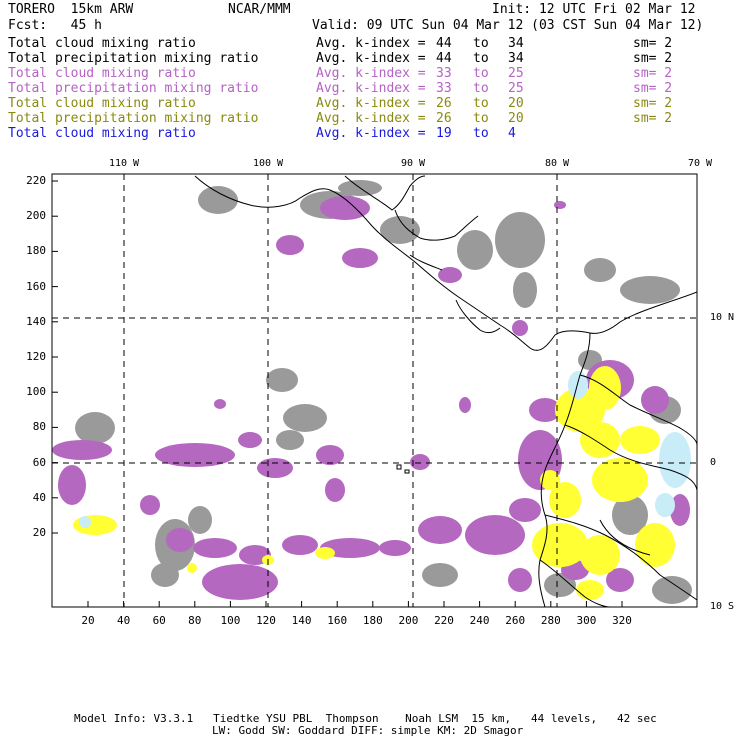 The width and height of the screenshot is (740, 740). What do you see at coordinates (268, 163) in the screenshot?
I see `lon-label-100w: 100 W` at bounding box center [268, 163].